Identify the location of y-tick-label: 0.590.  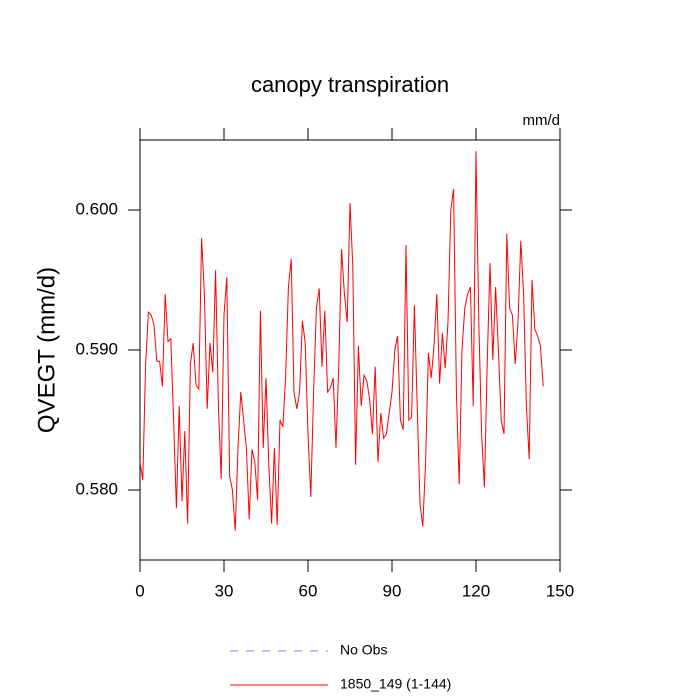
(96, 348).